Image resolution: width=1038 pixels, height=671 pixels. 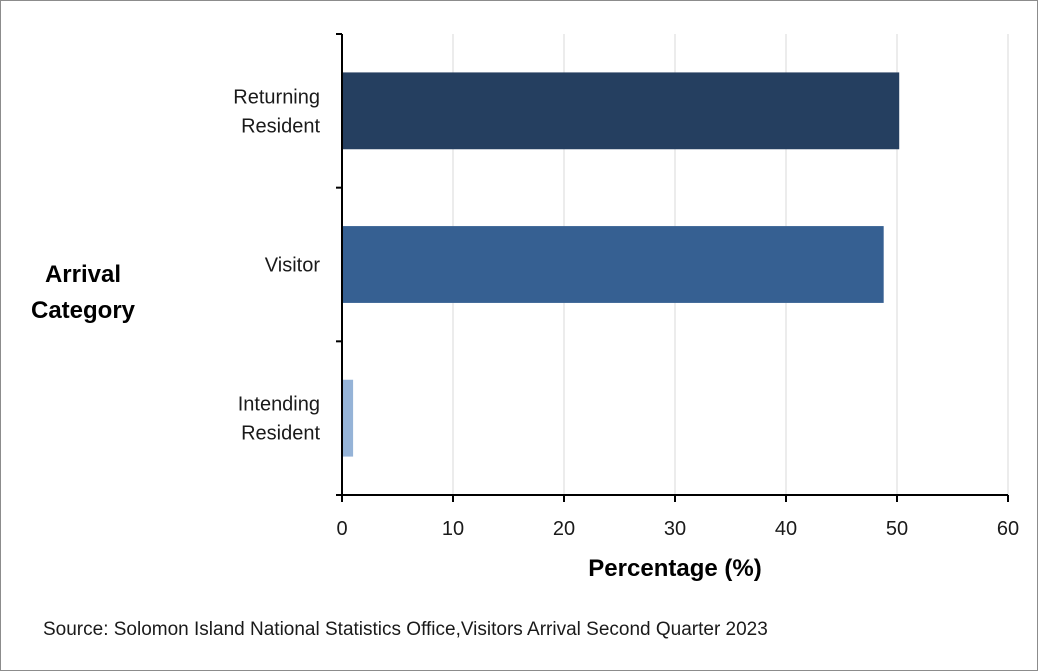 I want to click on x-tick-label-50: 50, so click(x=897, y=529).